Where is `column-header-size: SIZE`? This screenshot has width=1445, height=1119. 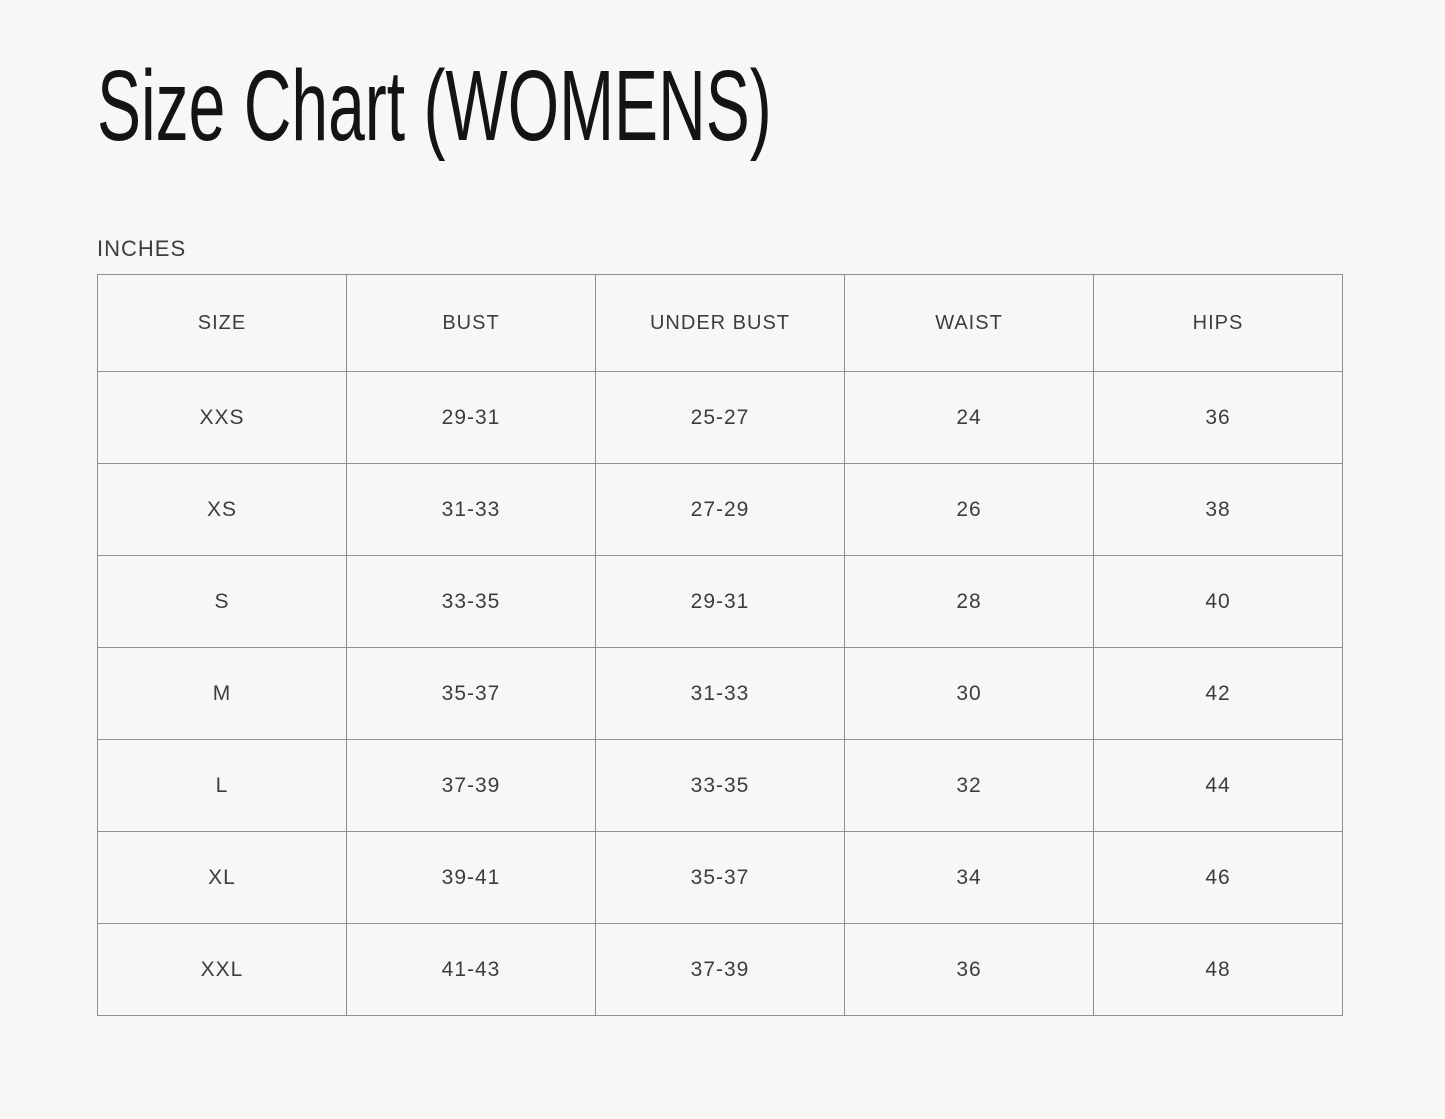
column-header-size: SIZE is located at coordinates (222, 323).